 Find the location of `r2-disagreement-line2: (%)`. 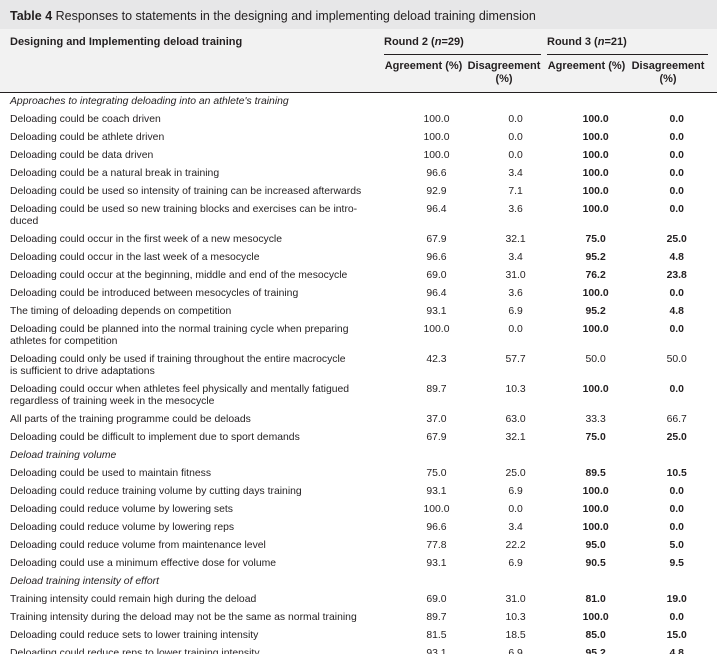

r2-disagreement-line2: (%) is located at coordinates (504, 79).